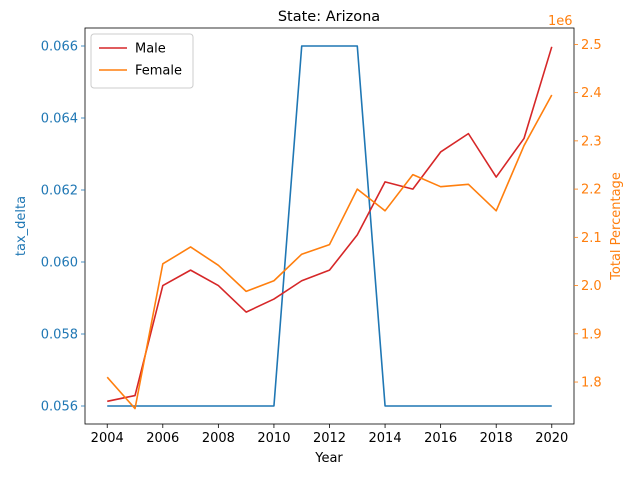 The height and width of the screenshot is (480, 640). Describe the element at coordinates (496, 438) in the screenshot. I see `x-tick-label: 2018` at that location.